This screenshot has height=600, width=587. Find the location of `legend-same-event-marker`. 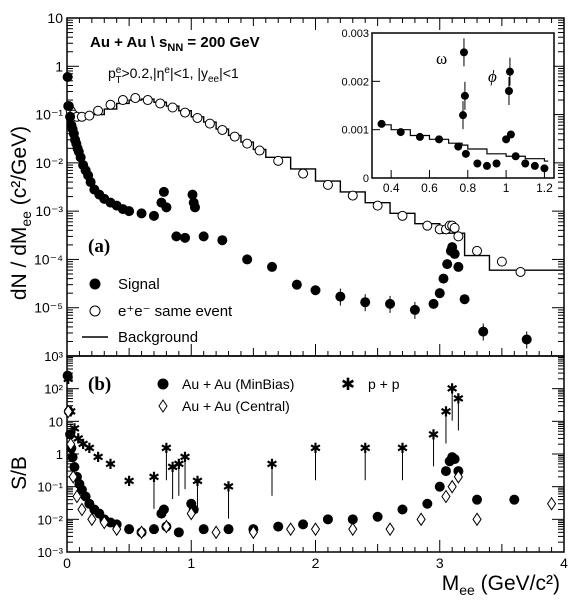

legend-same-event-marker is located at coordinates (95, 311).